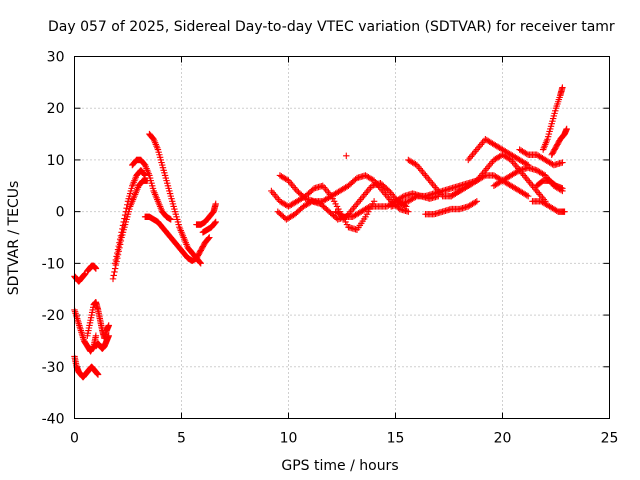 This screenshot has height=480, width=640. Describe the element at coordinates (74, 439) in the screenshot. I see `x-tick-label: 0` at that location.